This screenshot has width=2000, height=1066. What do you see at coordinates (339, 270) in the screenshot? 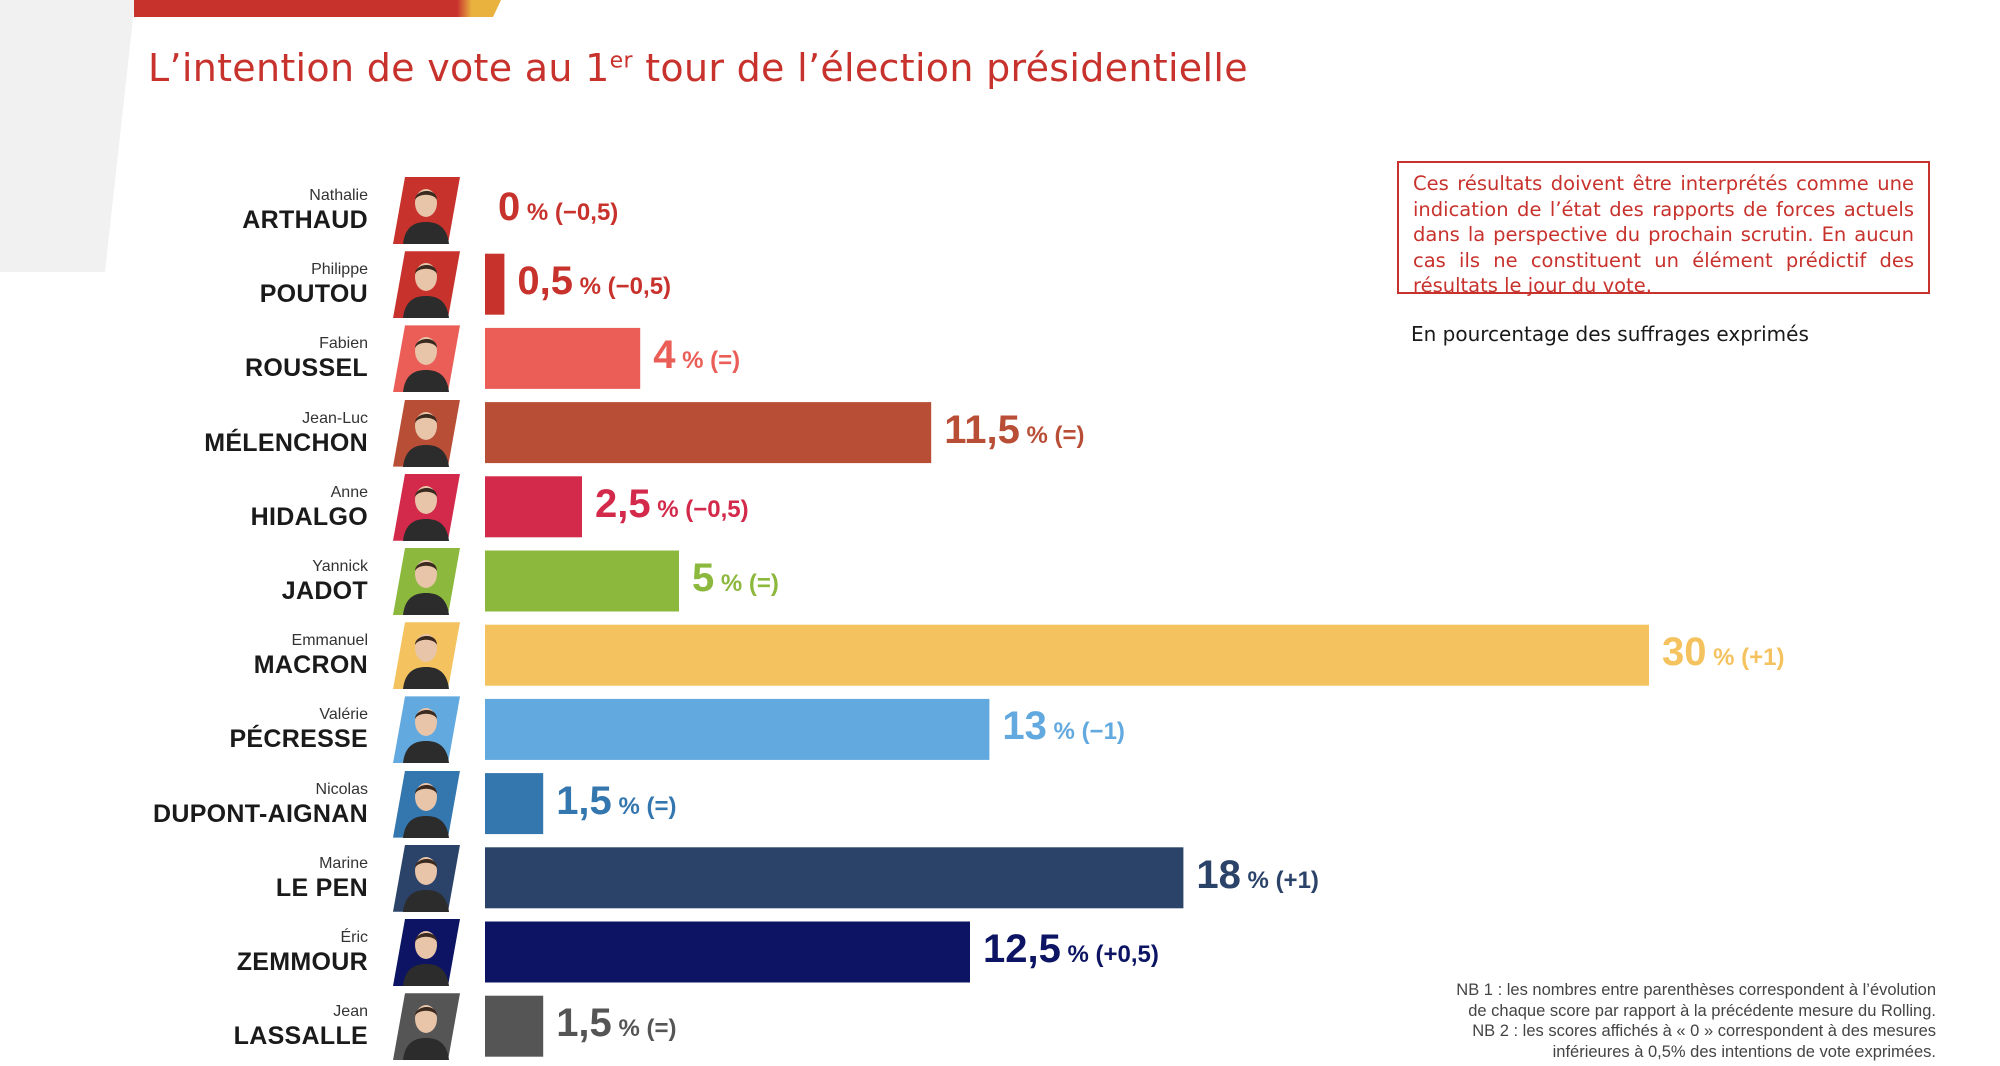
I see `candidate-first-name: Philippe` at bounding box center [339, 270].